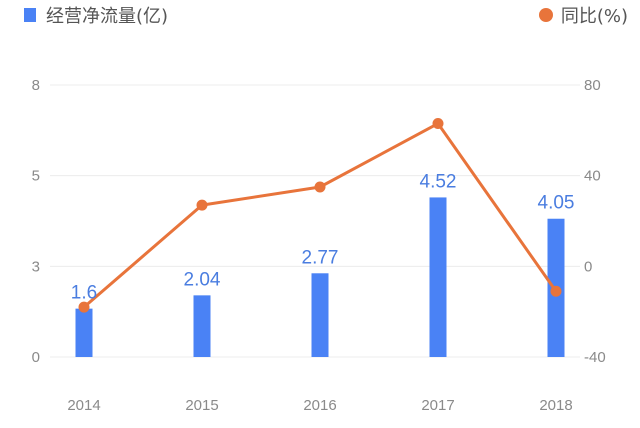 The height and width of the screenshot is (428, 640). Describe the element at coordinates (555, 405) in the screenshot. I see `x-tick-label: 2018` at that location.